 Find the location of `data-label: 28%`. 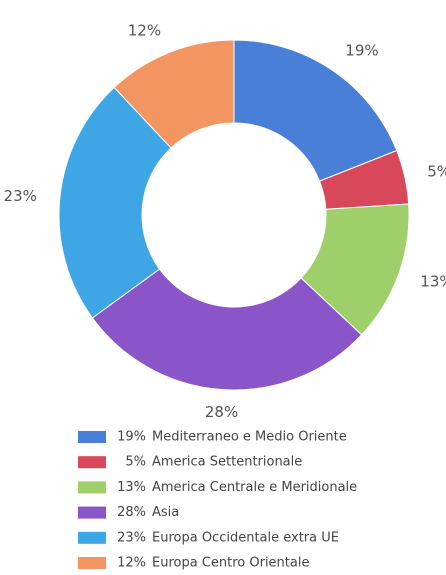

data-label: 28% is located at coordinates (221, 412).